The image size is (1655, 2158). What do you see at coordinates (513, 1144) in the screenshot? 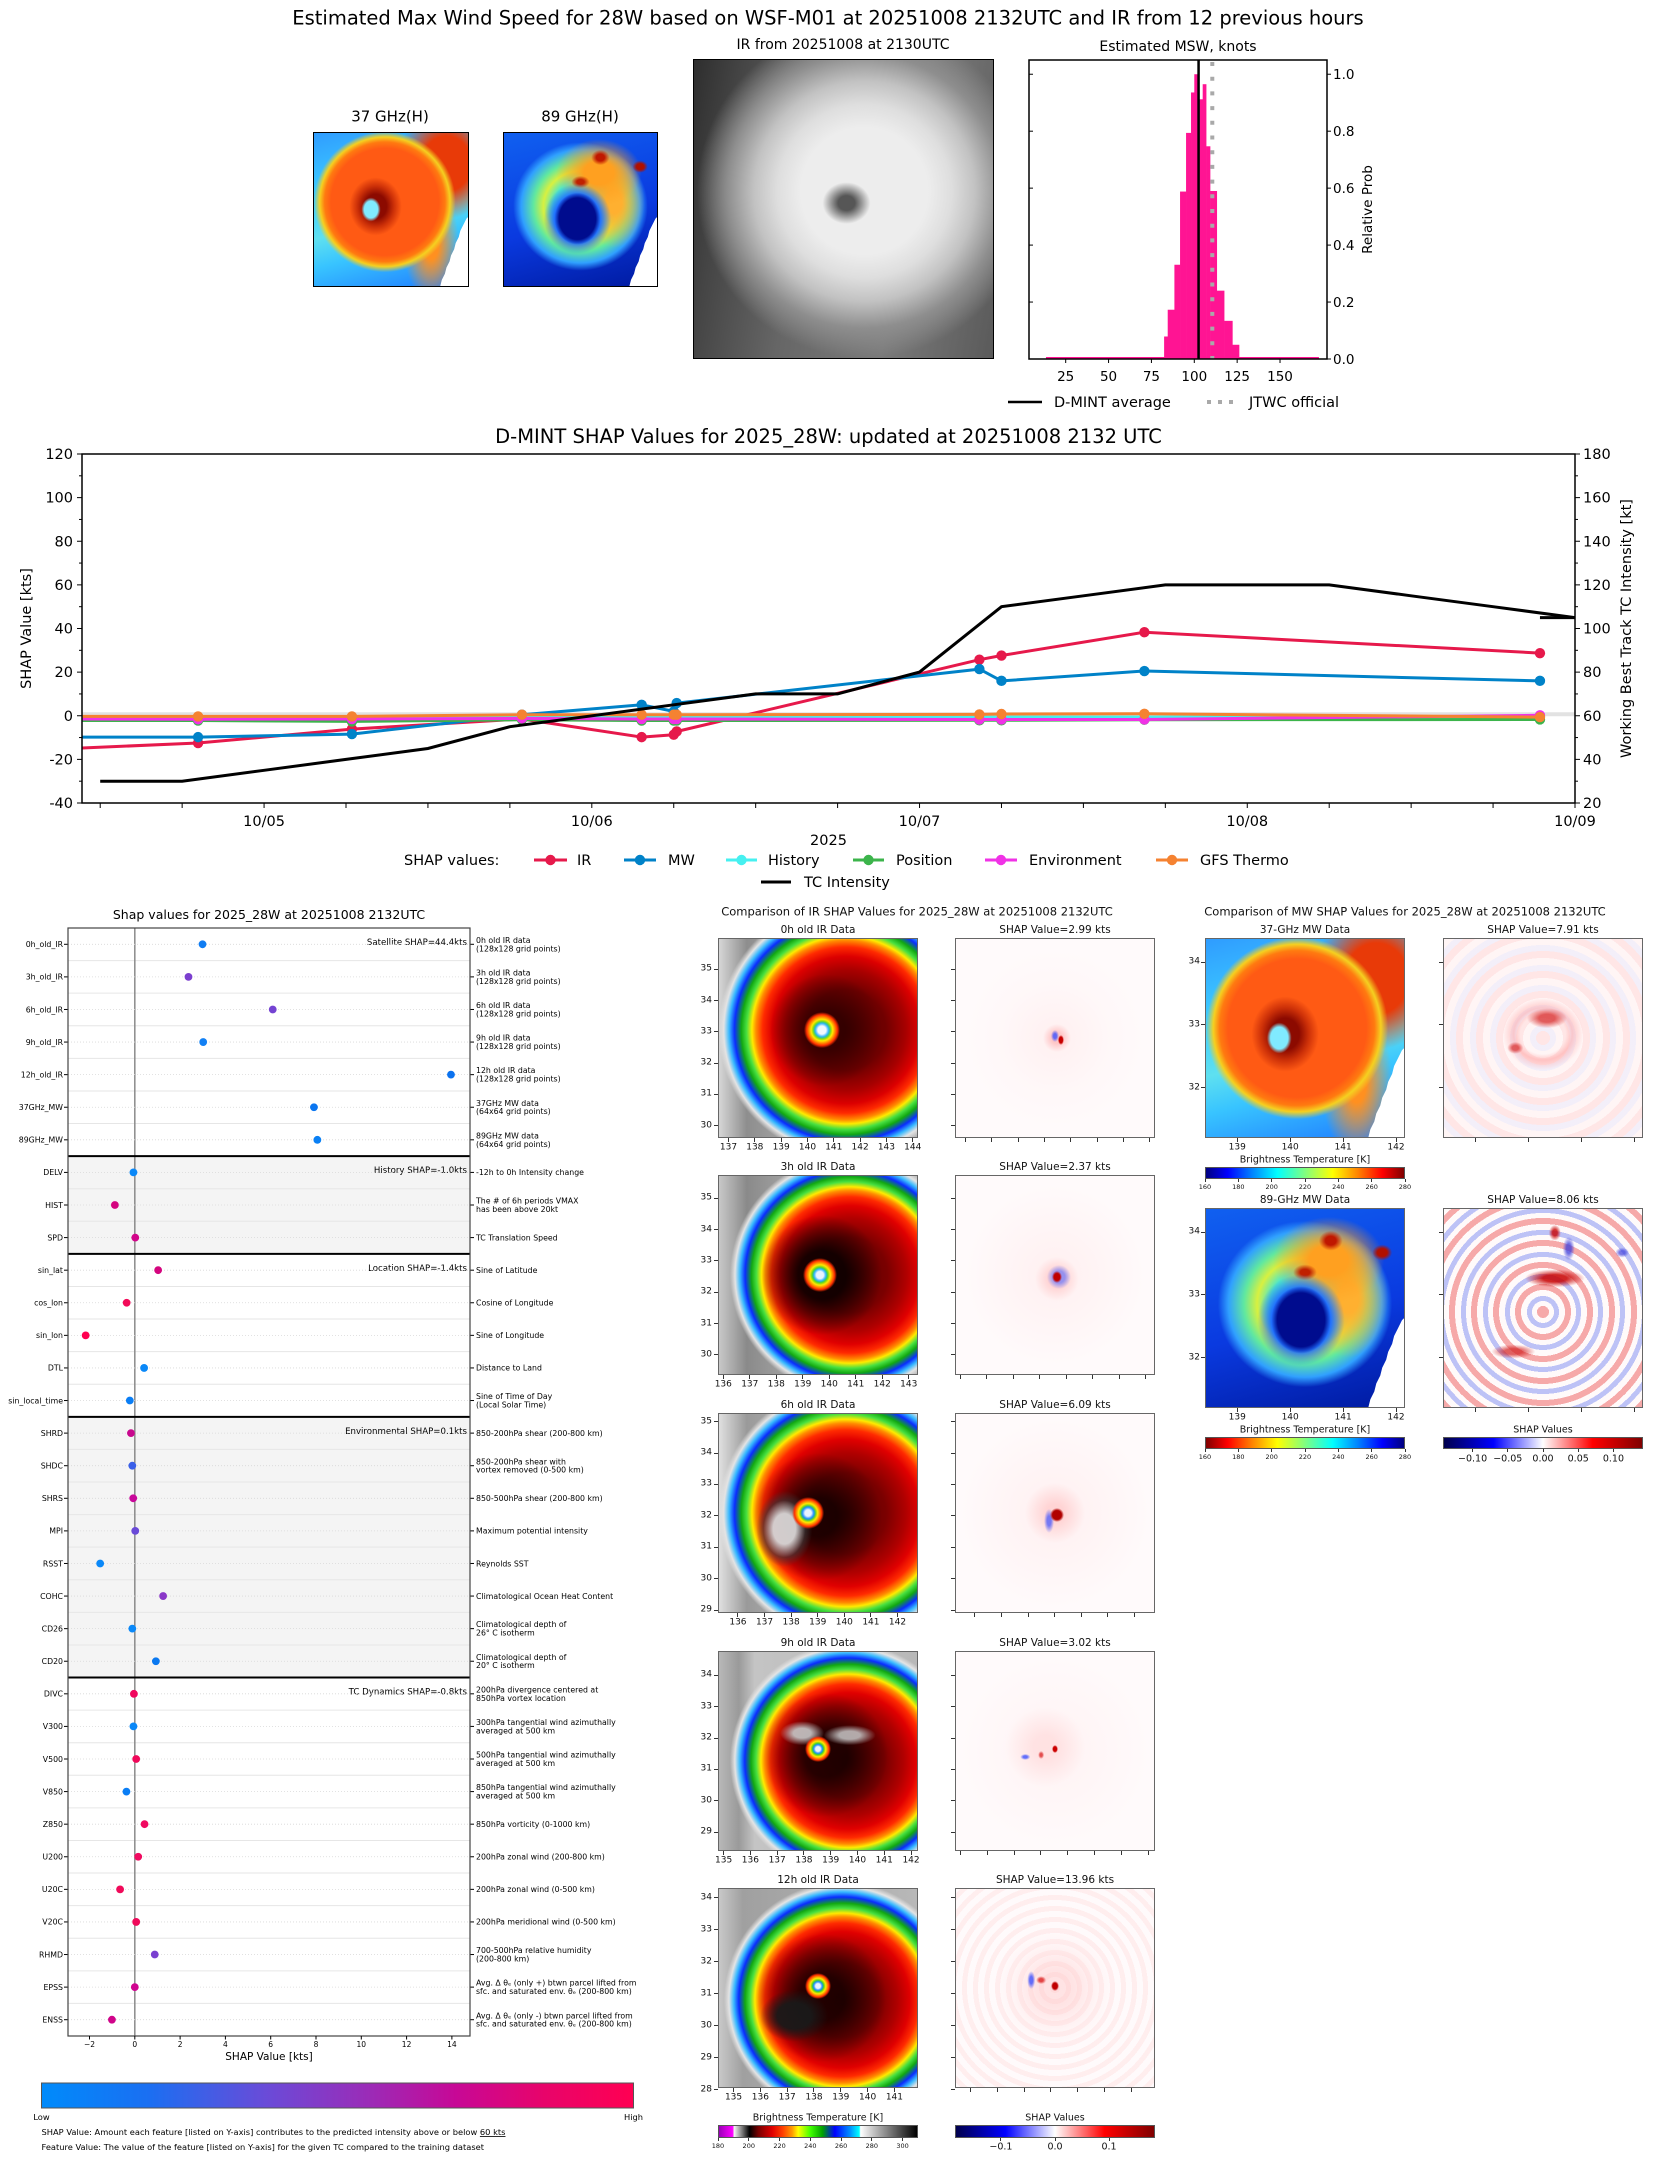
I see `feature-description: (64x64 grid points)` at bounding box center [513, 1144].